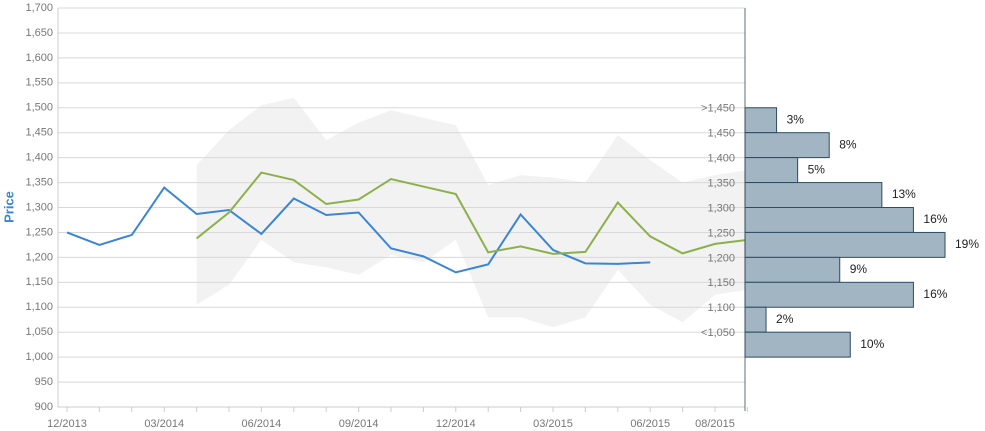  I want to click on y-tick-label: 1,500, so click(39, 108).